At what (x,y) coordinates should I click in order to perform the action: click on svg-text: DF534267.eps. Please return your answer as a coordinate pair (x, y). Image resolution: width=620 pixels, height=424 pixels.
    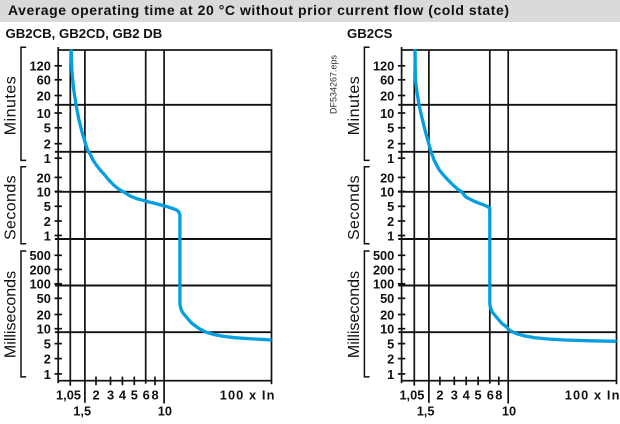
    Looking at the image, I should click on (334, 84).